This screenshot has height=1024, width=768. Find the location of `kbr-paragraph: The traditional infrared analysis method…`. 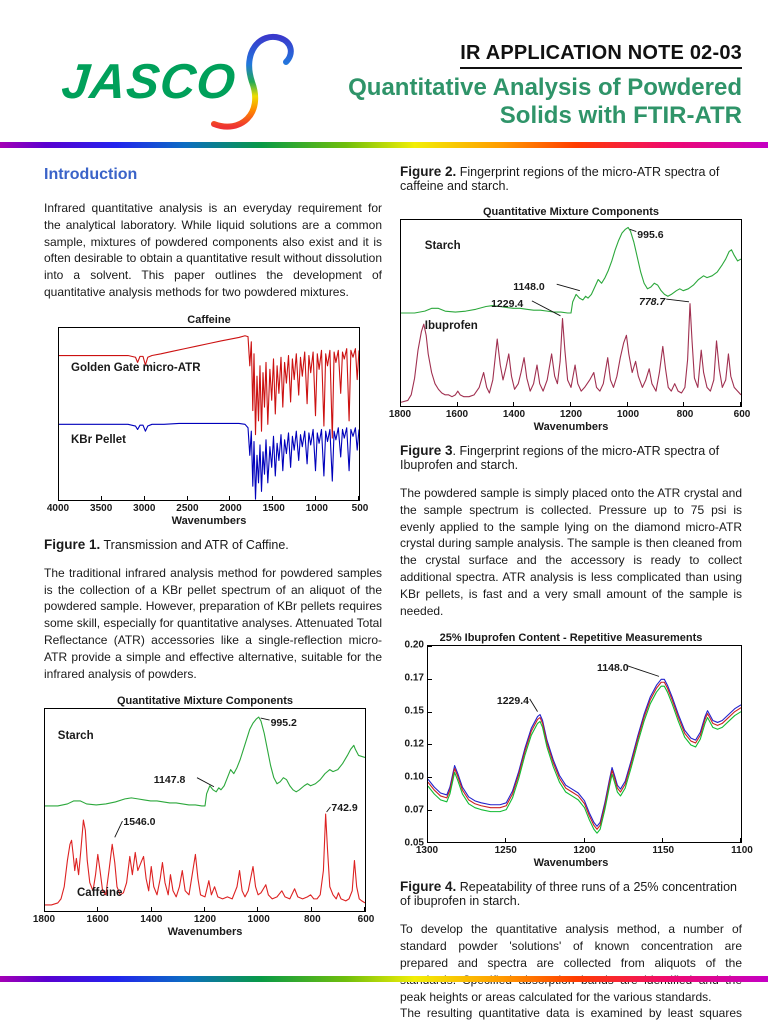

kbr-paragraph: The traditional infrared analysis method… is located at coordinates (213, 623).